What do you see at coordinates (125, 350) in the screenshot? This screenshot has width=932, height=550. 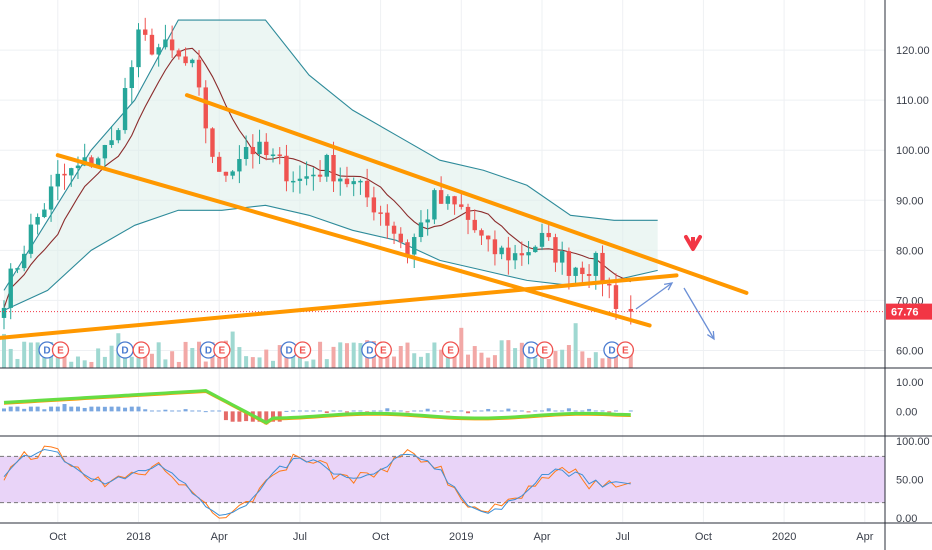 I see `event-marker: D` at bounding box center [125, 350].